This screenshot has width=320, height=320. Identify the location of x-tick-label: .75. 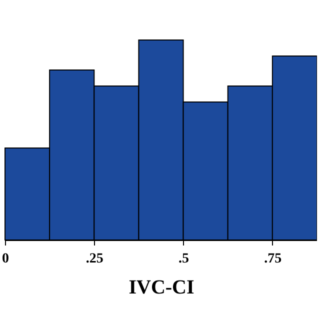
(273, 259).